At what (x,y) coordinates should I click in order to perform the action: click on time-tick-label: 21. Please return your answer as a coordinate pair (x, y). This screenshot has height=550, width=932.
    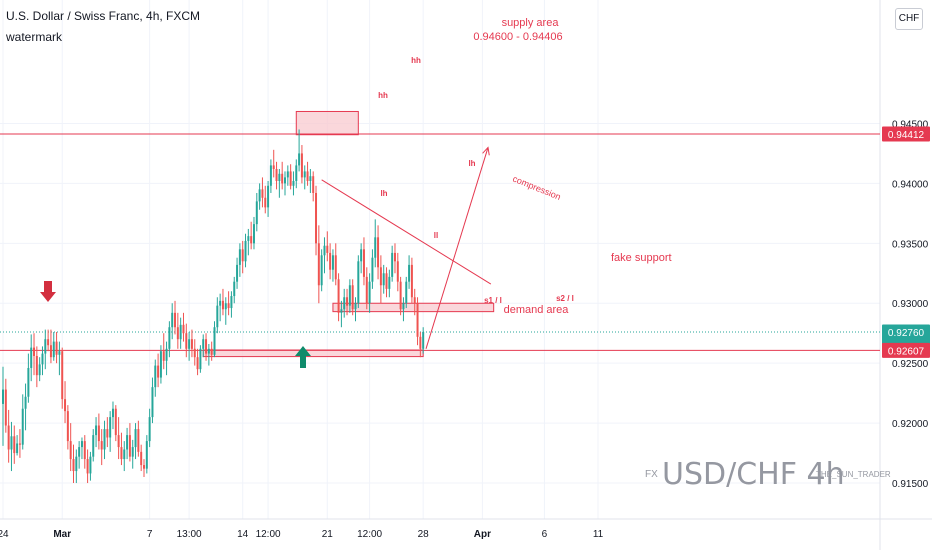
    Looking at the image, I should click on (328, 534).